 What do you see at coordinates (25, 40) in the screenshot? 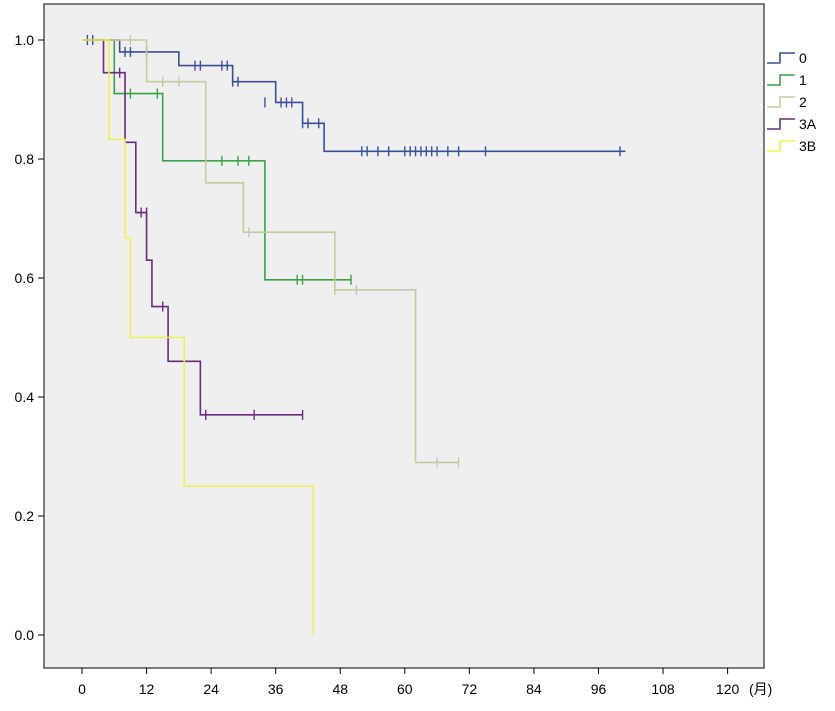
I see `y-tick-label: 1.0` at bounding box center [25, 40].